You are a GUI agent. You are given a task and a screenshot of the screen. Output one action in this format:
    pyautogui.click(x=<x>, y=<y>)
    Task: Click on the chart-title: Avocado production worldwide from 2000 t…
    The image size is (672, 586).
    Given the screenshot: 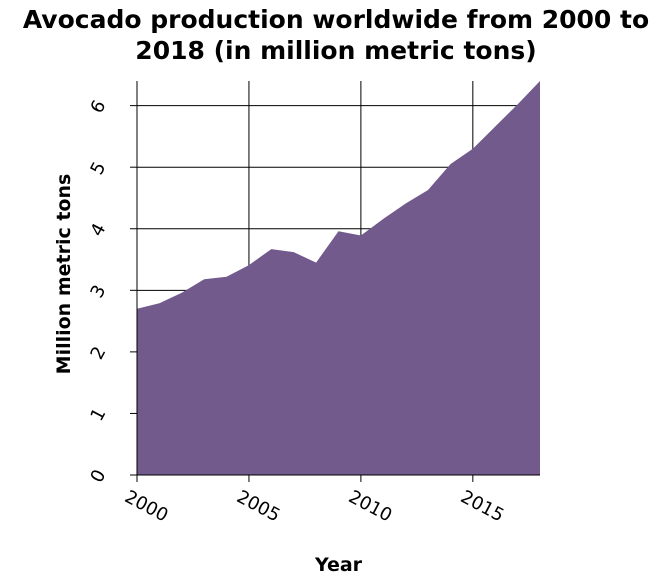 What is the action you would take?
    pyautogui.click(x=336, y=35)
    